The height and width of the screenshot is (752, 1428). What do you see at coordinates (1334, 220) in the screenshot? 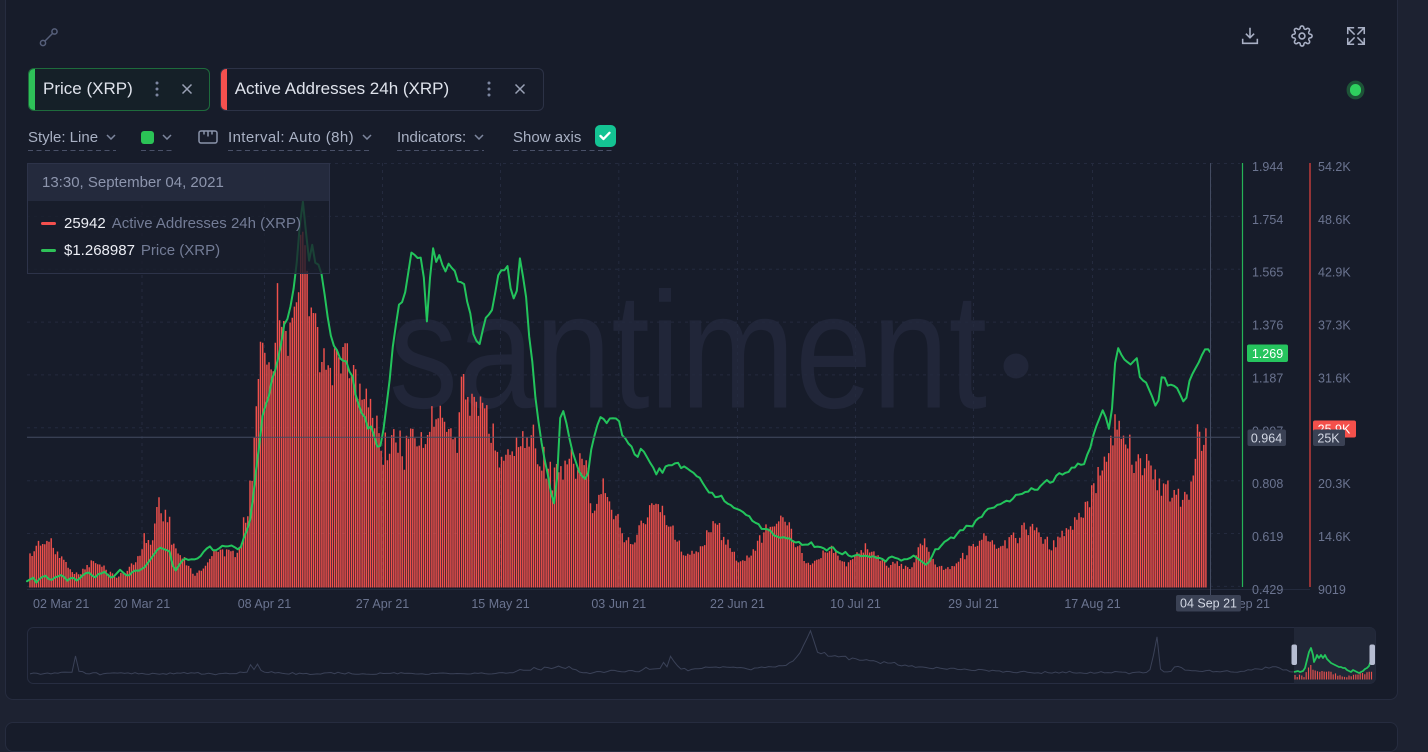
I see `svg-text: 48.6K` at bounding box center [1334, 220].